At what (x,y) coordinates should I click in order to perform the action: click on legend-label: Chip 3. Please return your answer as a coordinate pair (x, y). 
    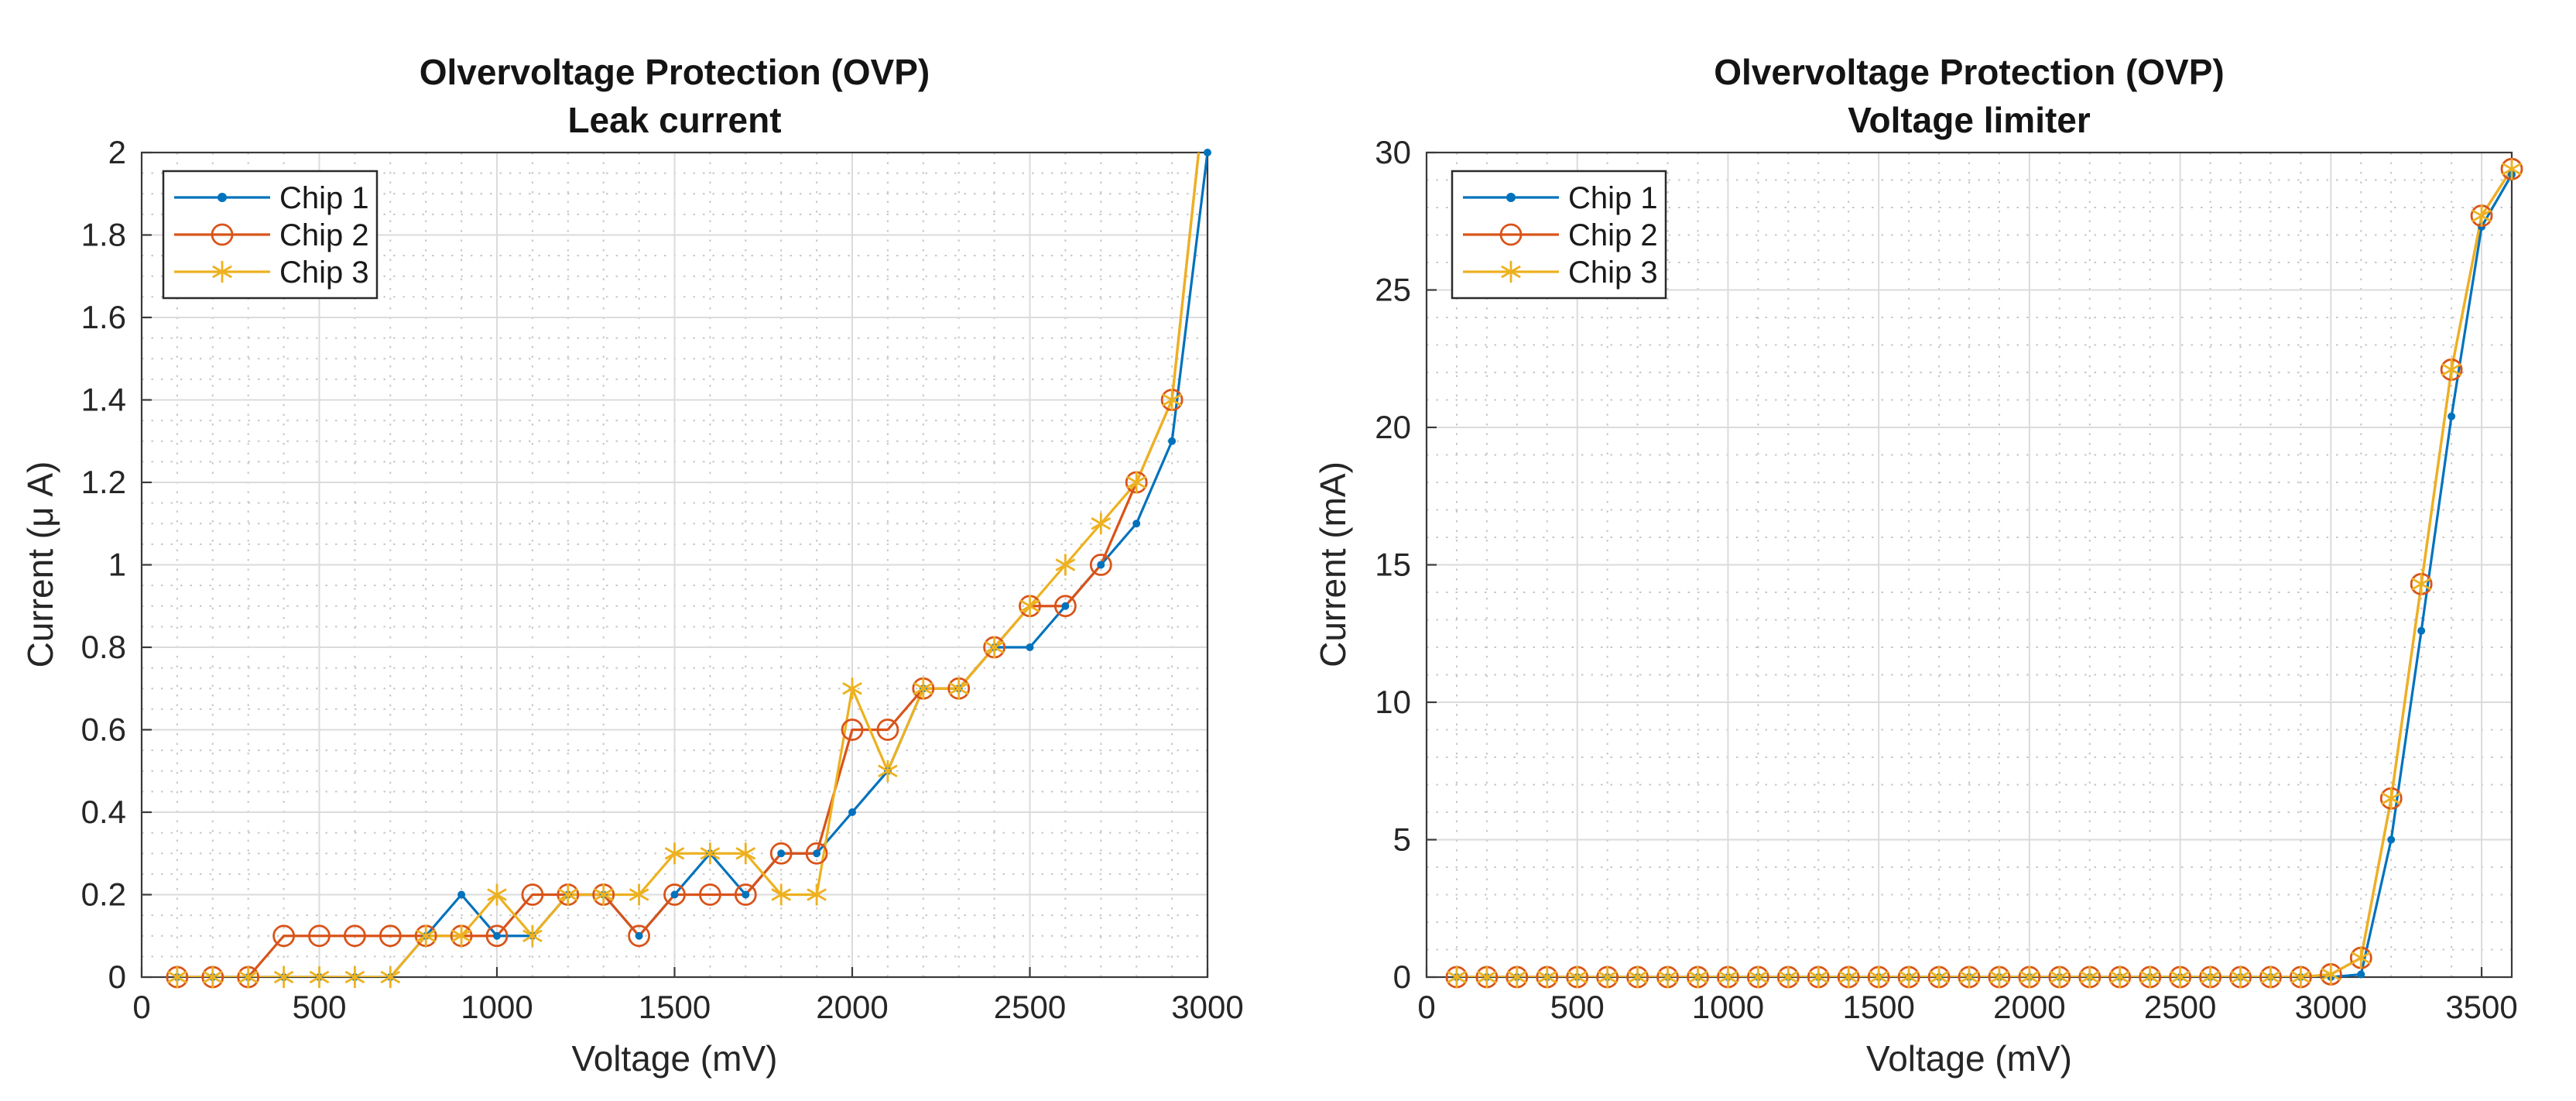
    Looking at the image, I should click on (1613, 273).